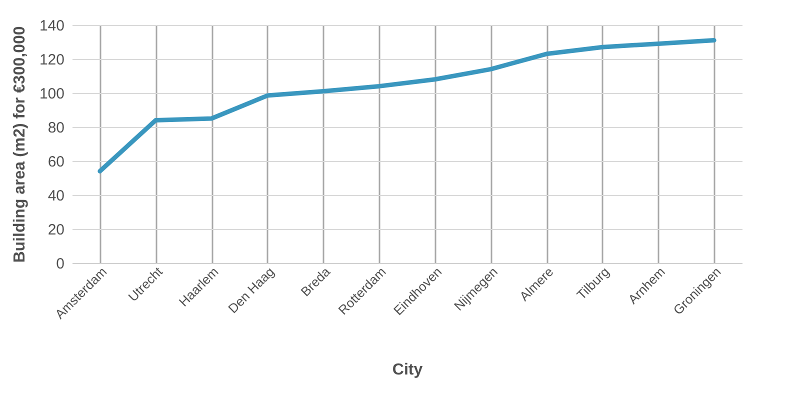 The height and width of the screenshot is (408, 791). Describe the element at coordinates (51, 26) in the screenshot. I see `y-tick-label: 140` at that location.